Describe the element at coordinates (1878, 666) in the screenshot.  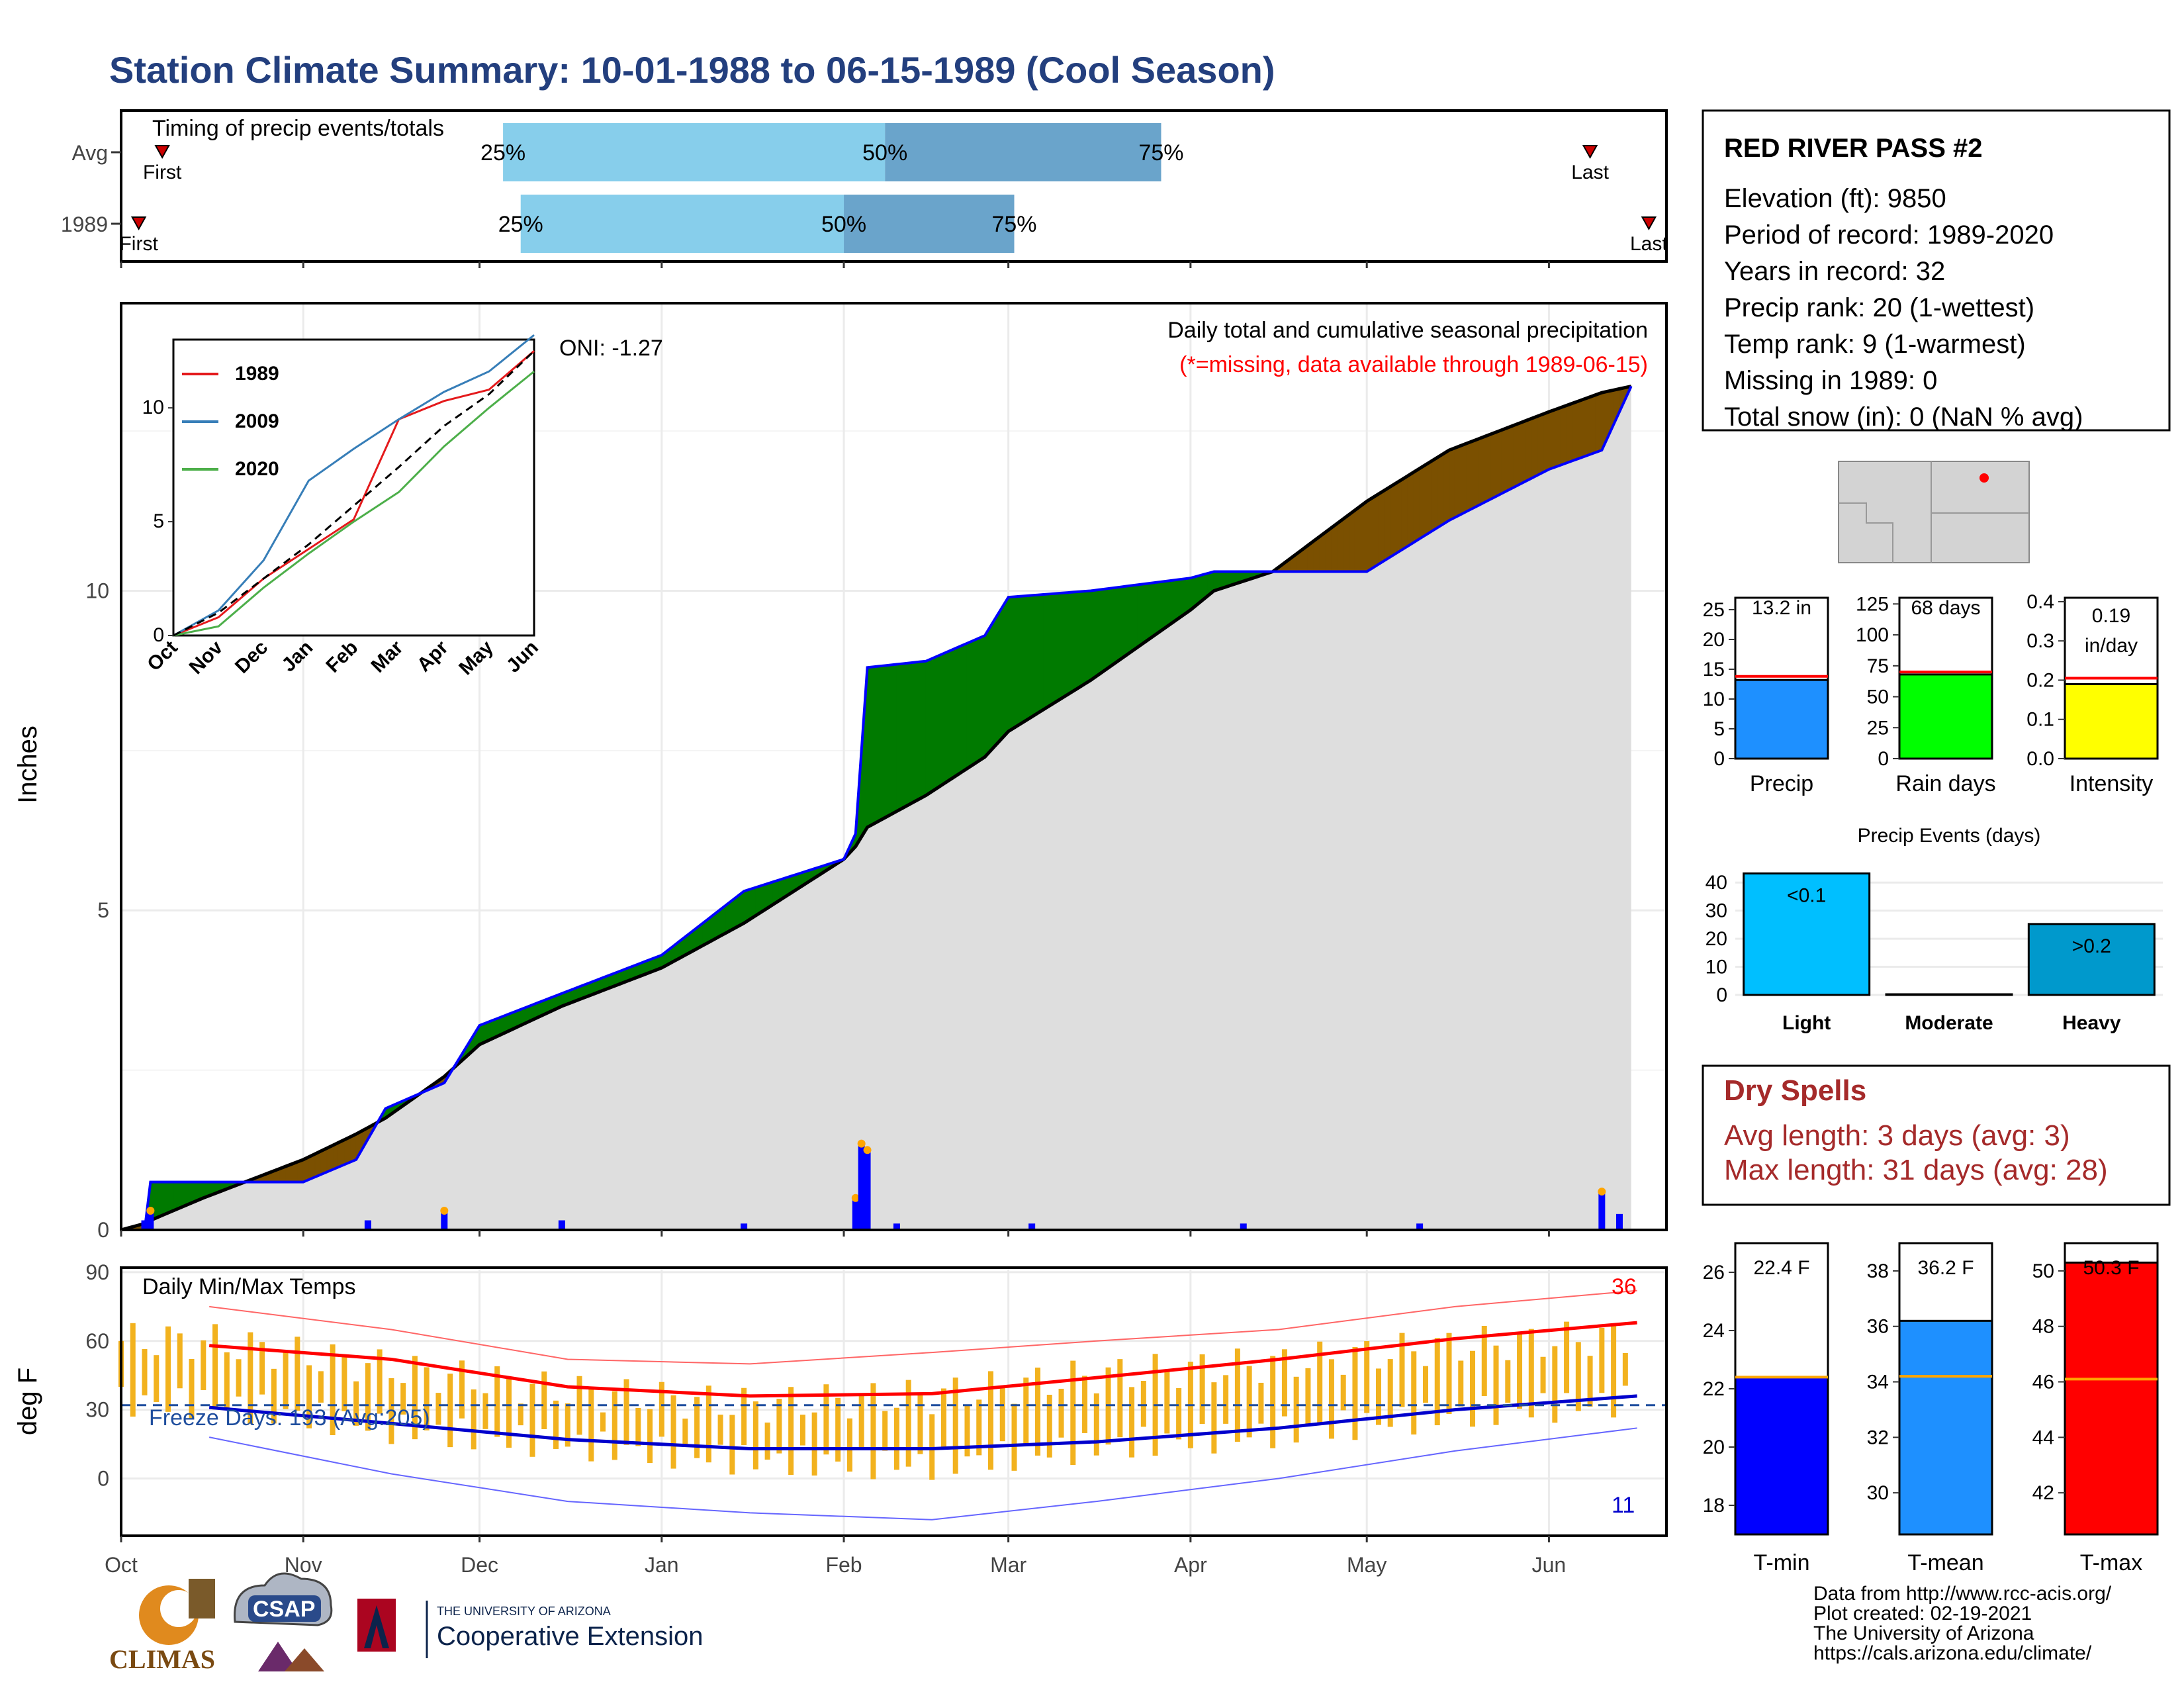
I see `summary-bar-tick-label: 75` at that location.